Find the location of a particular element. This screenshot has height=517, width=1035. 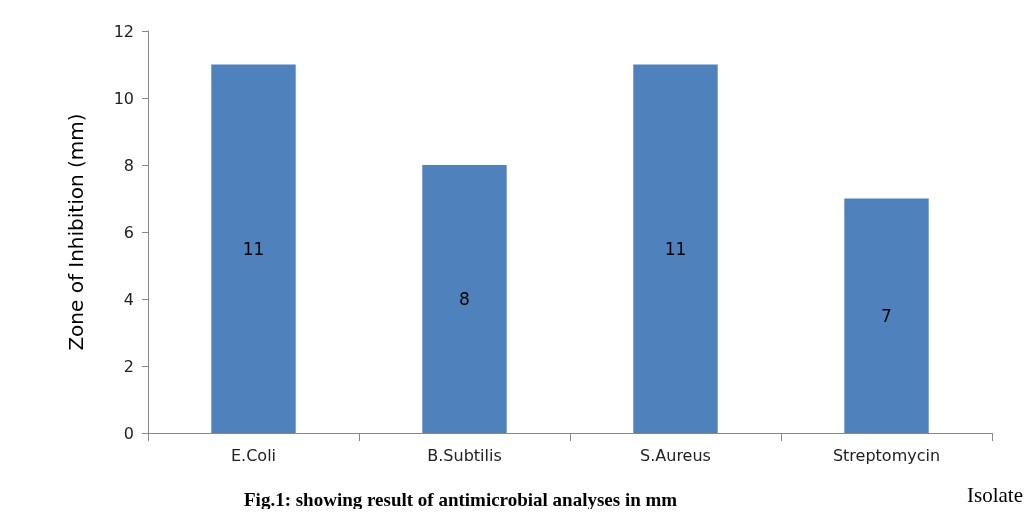

x-tick-label: S.Aureus is located at coordinates (675, 455).